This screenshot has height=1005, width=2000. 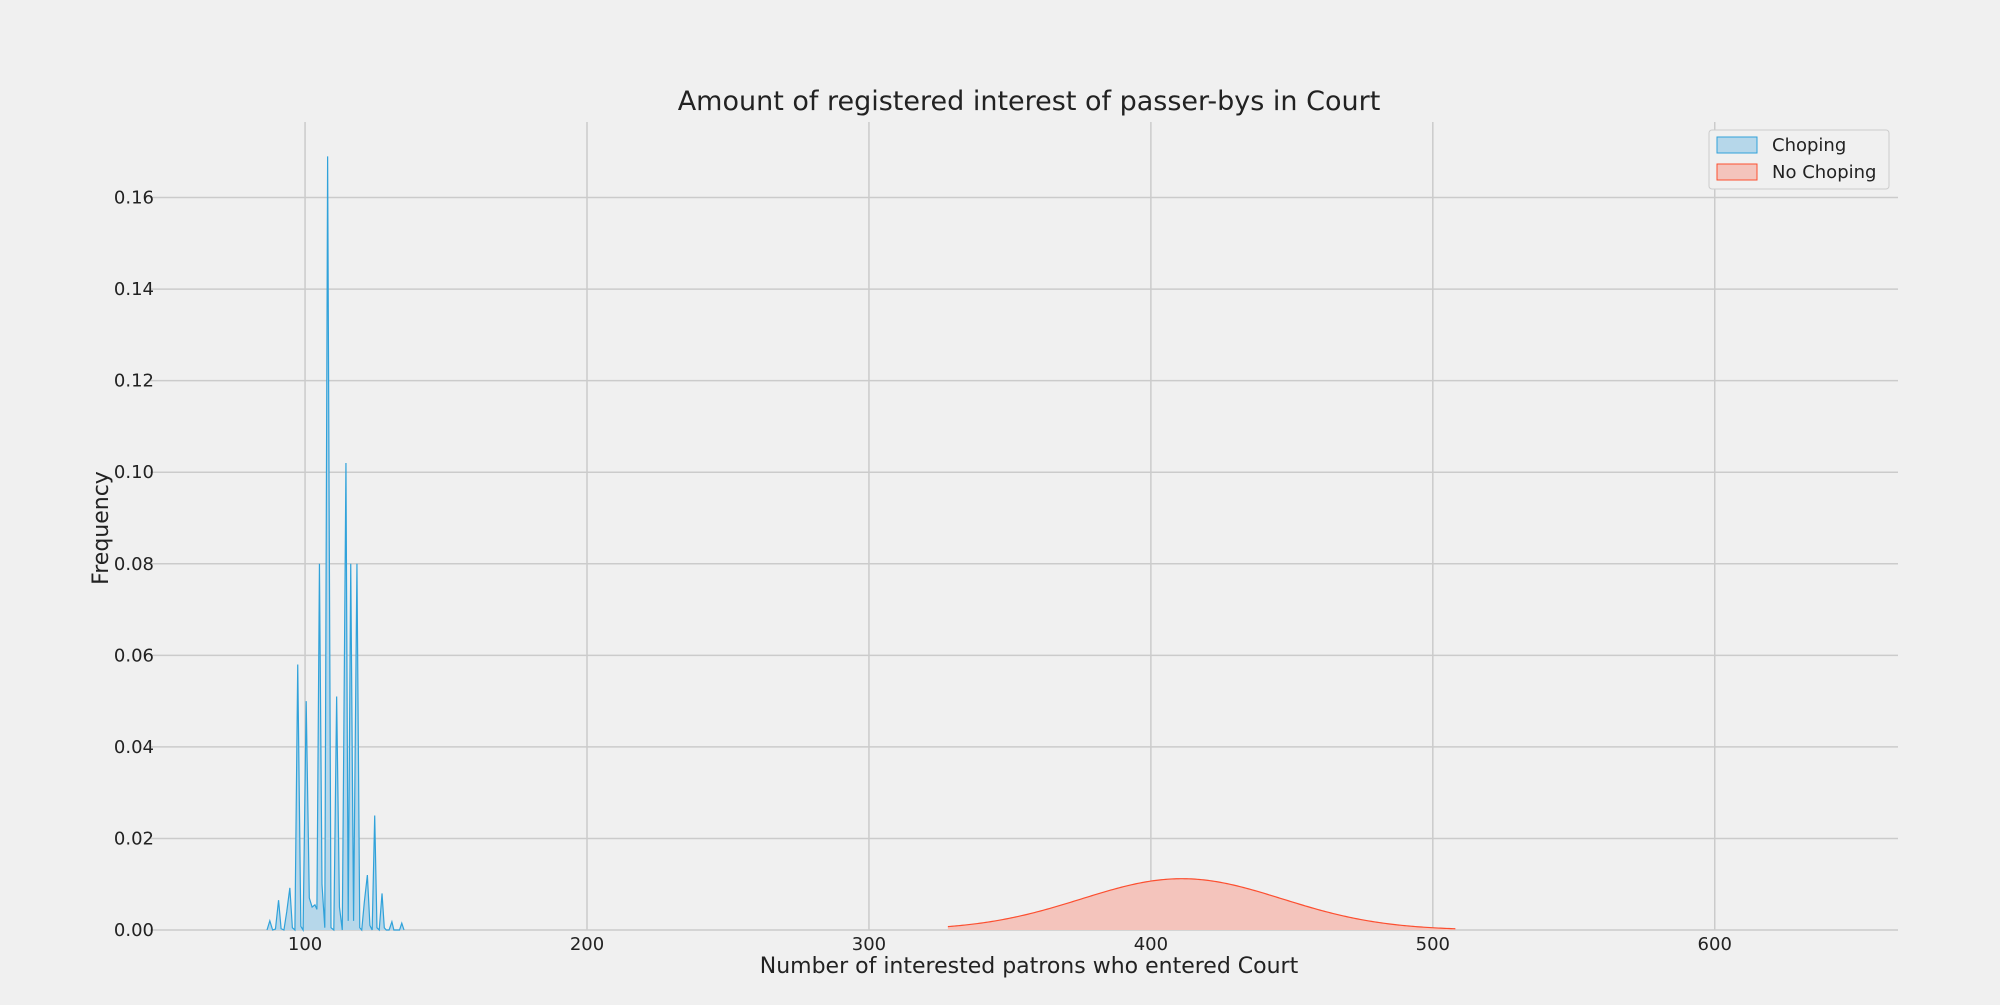 What do you see at coordinates (1433, 944) in the screenshot?
I see `x-tick-label: 500` at bounding box center [1433, 944].